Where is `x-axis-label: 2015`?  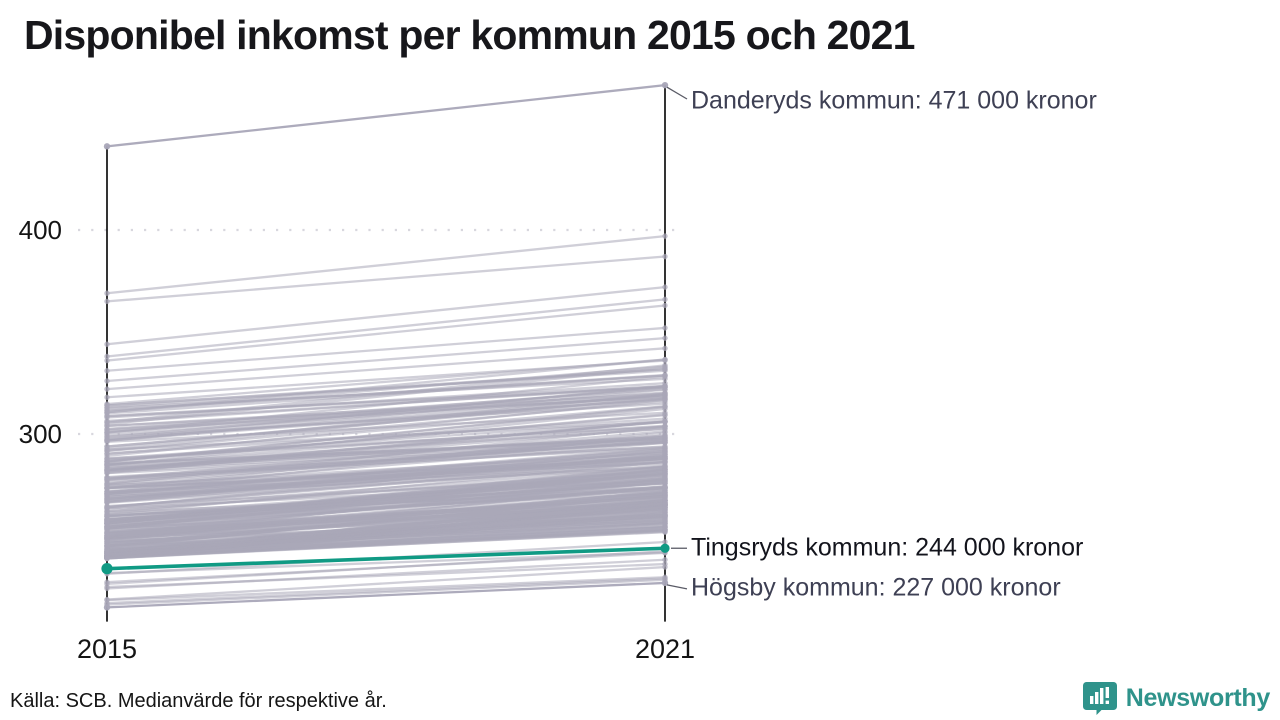
x-axis-label: 2015 is located at coordinates (107, 649).